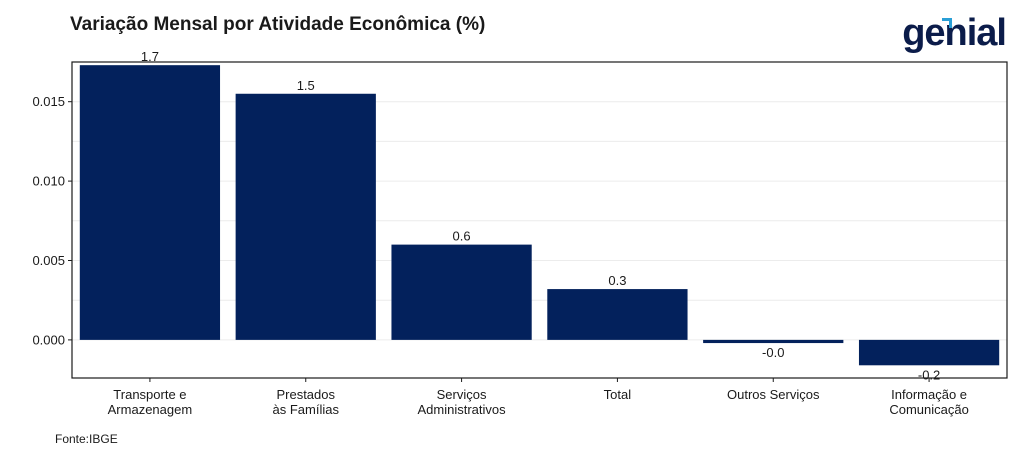 The image size is (1024, 466). I want to click on y-tick-label: 0.015, so click(48, 101).